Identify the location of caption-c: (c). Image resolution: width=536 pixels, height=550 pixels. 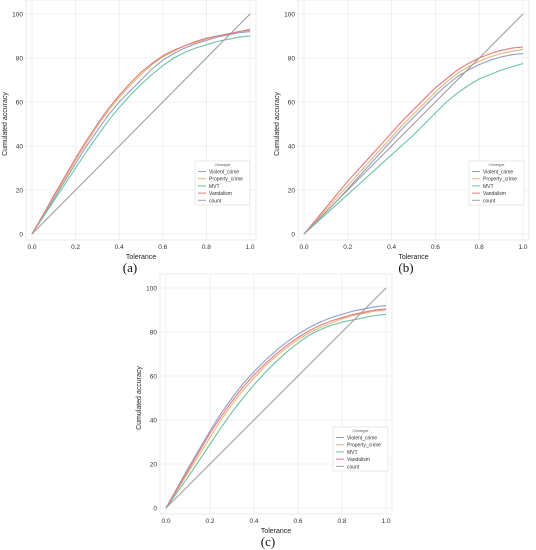
(268, 541).